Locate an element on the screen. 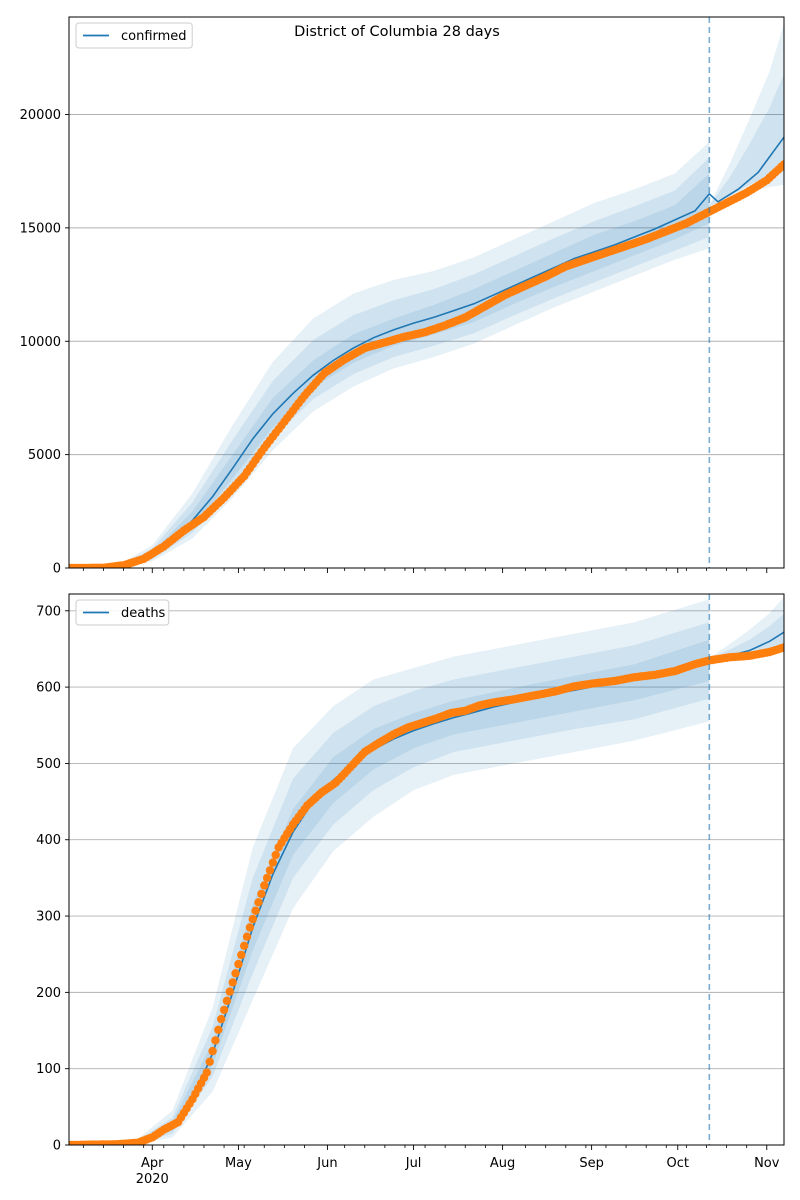 The image size is (800, 1200). y-tick-label: 15000 is located at coordinates (40, 228).